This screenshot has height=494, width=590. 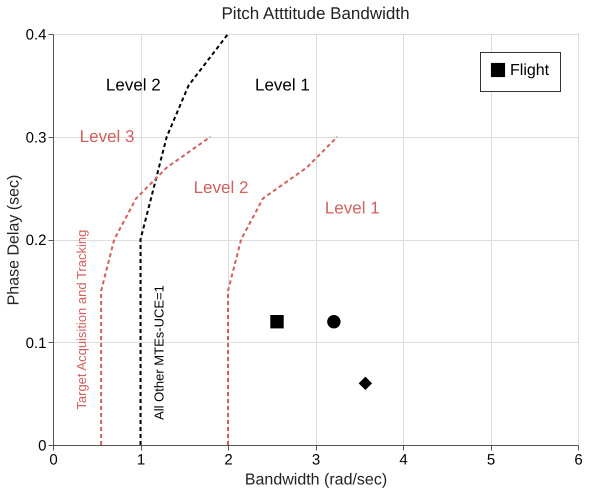 What do you see at coordinates (159, 352) in the screenshot?
I see `annotation: All Other MTEs-UCE=1` at bounding box center [159, 352].